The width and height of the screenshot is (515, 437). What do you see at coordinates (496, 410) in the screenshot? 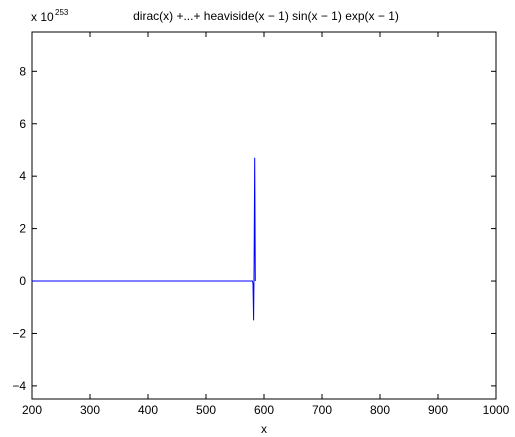
I see `x-tick-label: 1000` at bounding box center [496, 410].